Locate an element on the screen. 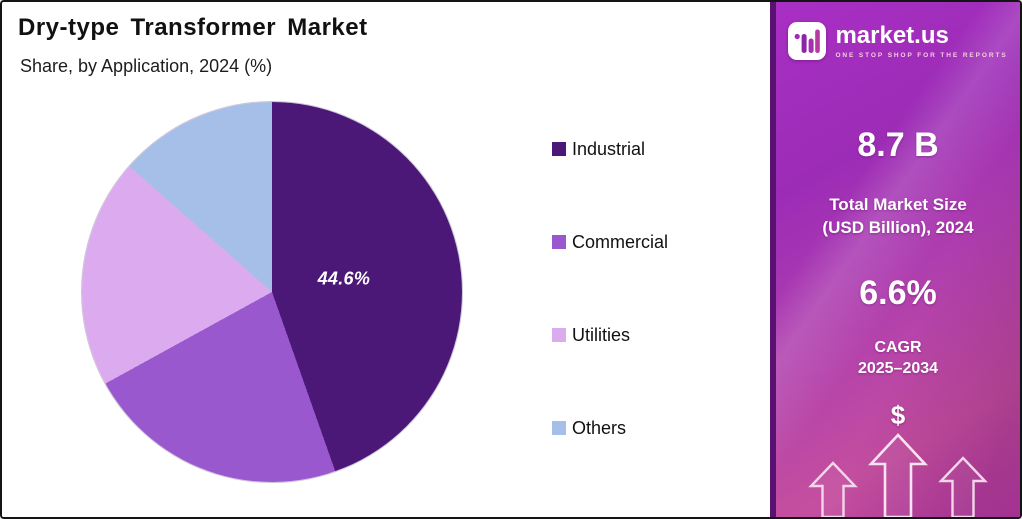 This screenshot has height=519, width=1022. cagr-label: CAGR 2025–2034 is located at coordinates (898, 359).